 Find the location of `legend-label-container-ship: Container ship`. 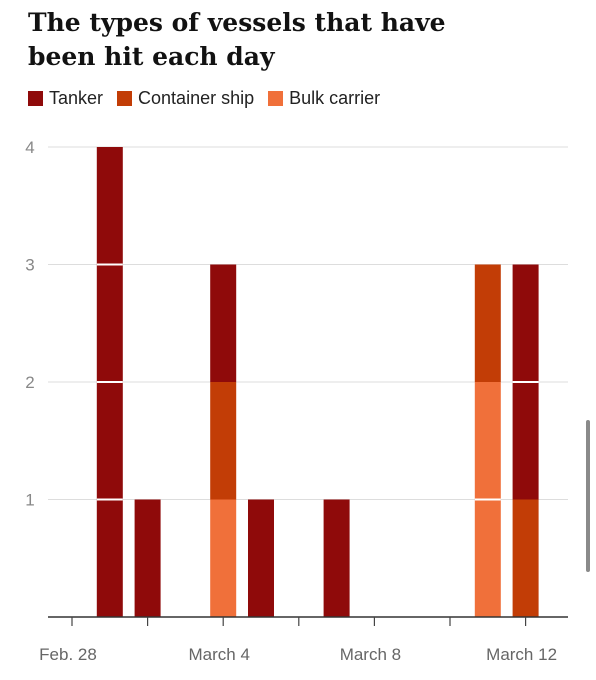

legend-label-container-ship: Container ship is located at coordinates (196, 98).